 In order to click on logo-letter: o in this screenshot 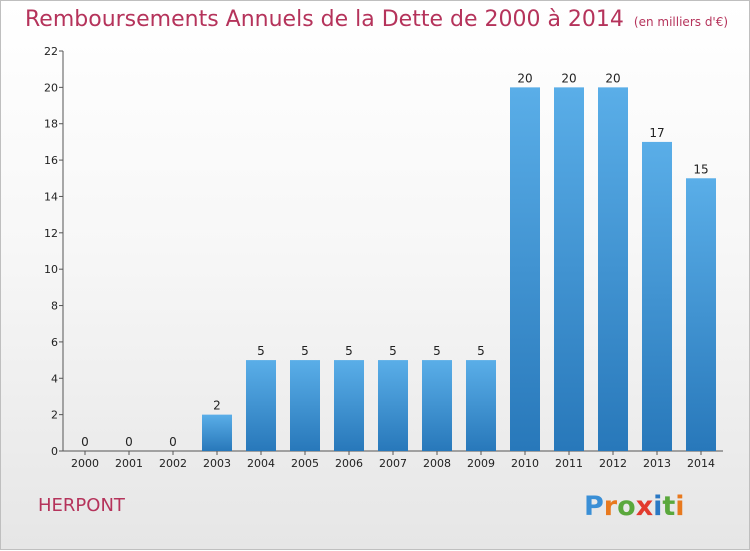, I will do `click(626, 506)`.